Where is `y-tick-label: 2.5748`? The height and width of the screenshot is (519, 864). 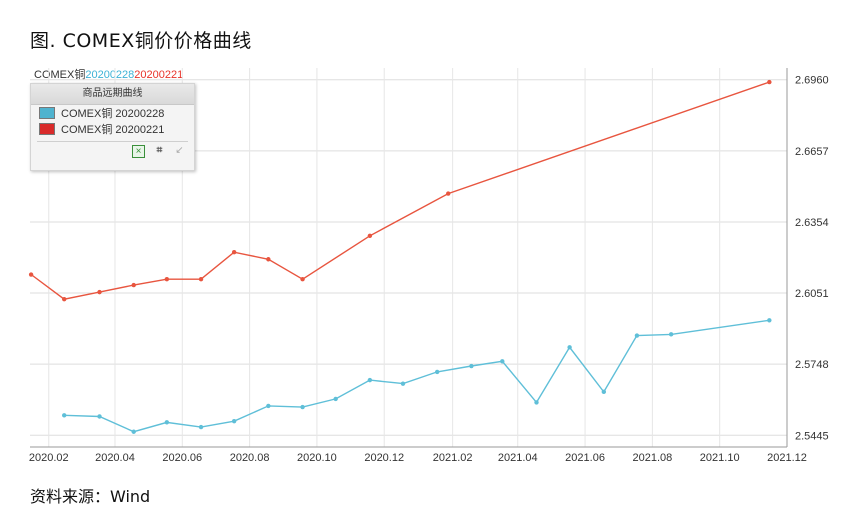
y-tick-label: 2.5748 is located at coordinates (812, 365).